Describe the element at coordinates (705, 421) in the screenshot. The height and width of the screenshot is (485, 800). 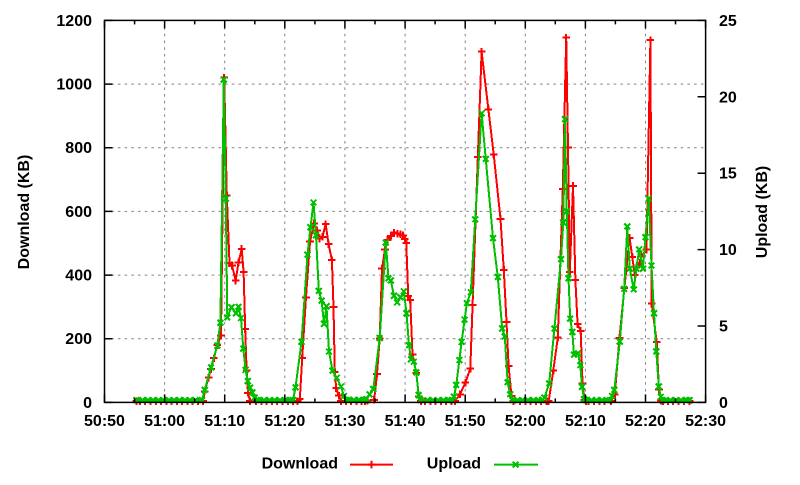
I see `svg-text: 52:30` at that location.